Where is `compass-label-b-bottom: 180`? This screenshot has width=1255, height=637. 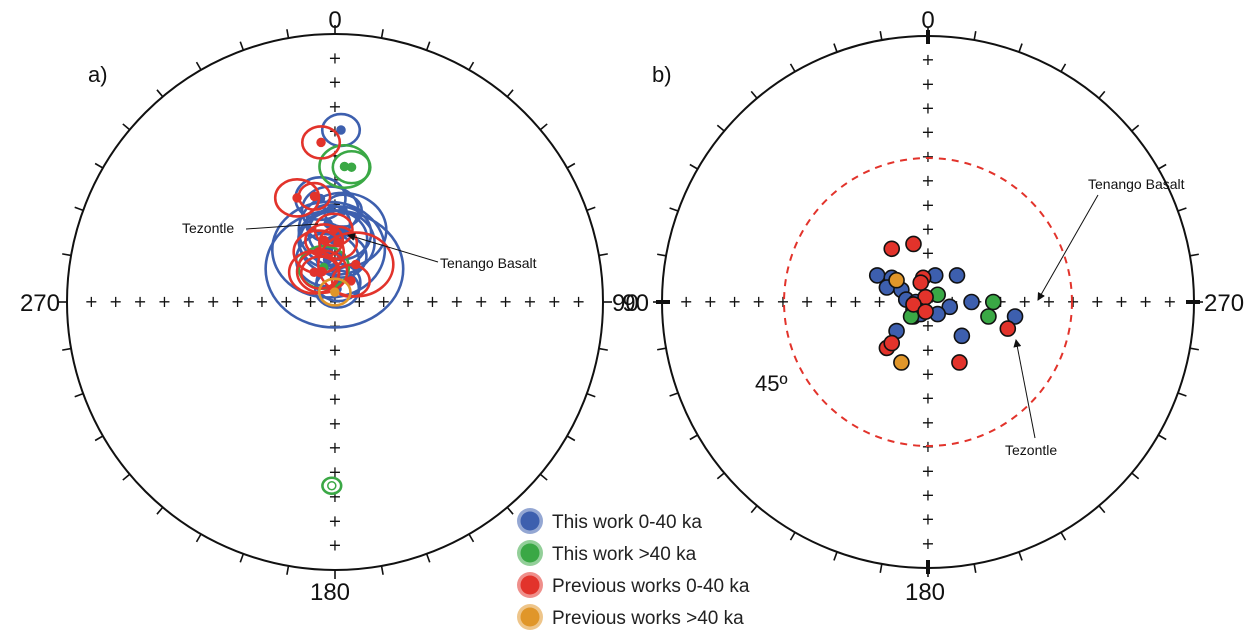 compass-label-b-bottom: 180 is located at coordinates (925, 592).